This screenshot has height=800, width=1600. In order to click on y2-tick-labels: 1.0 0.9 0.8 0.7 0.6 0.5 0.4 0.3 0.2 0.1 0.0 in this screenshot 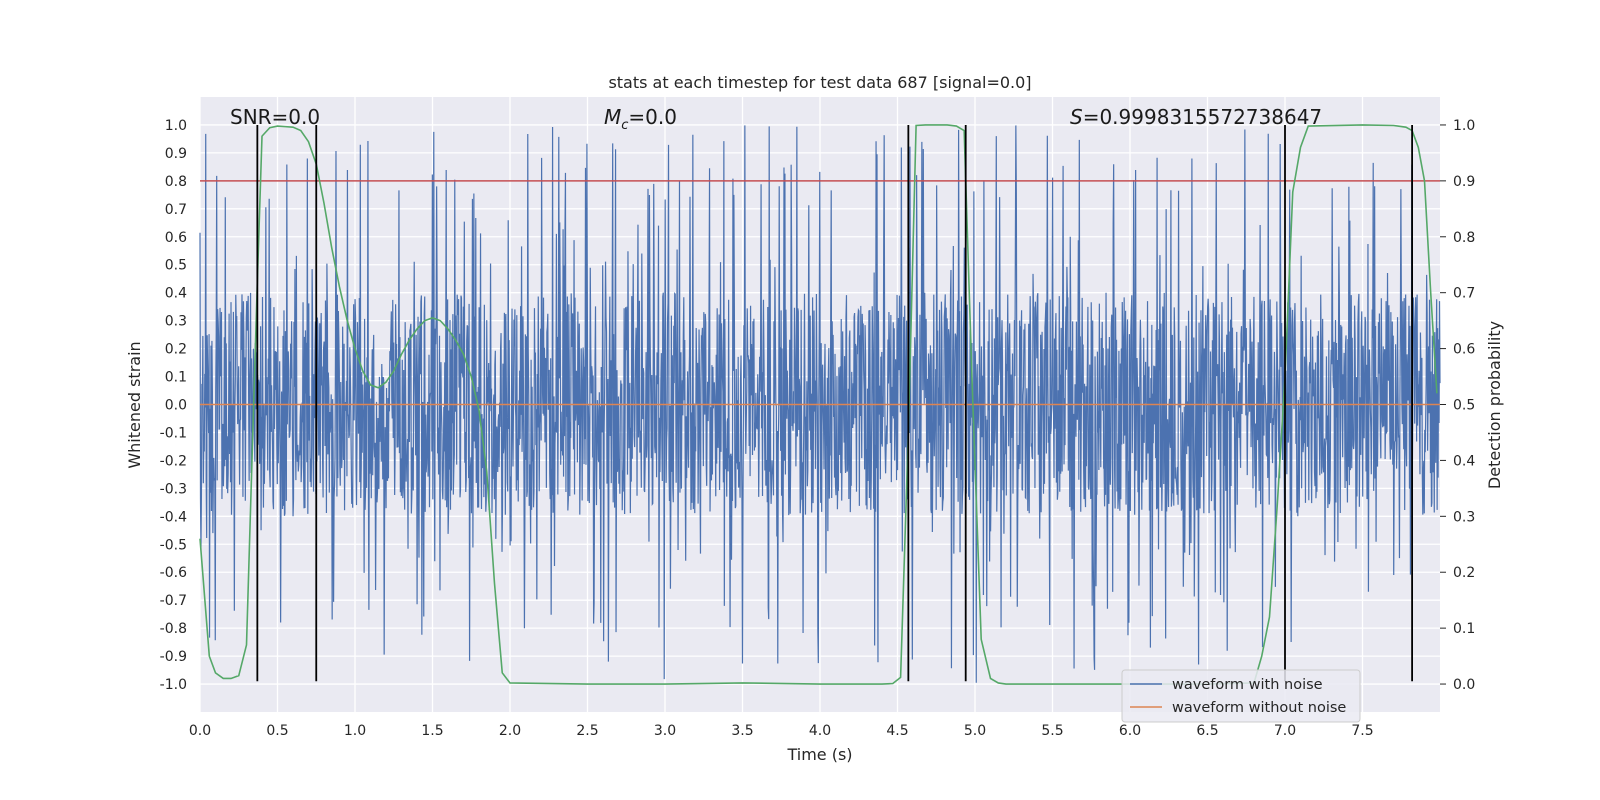, I will do `click(1457, 405)`.